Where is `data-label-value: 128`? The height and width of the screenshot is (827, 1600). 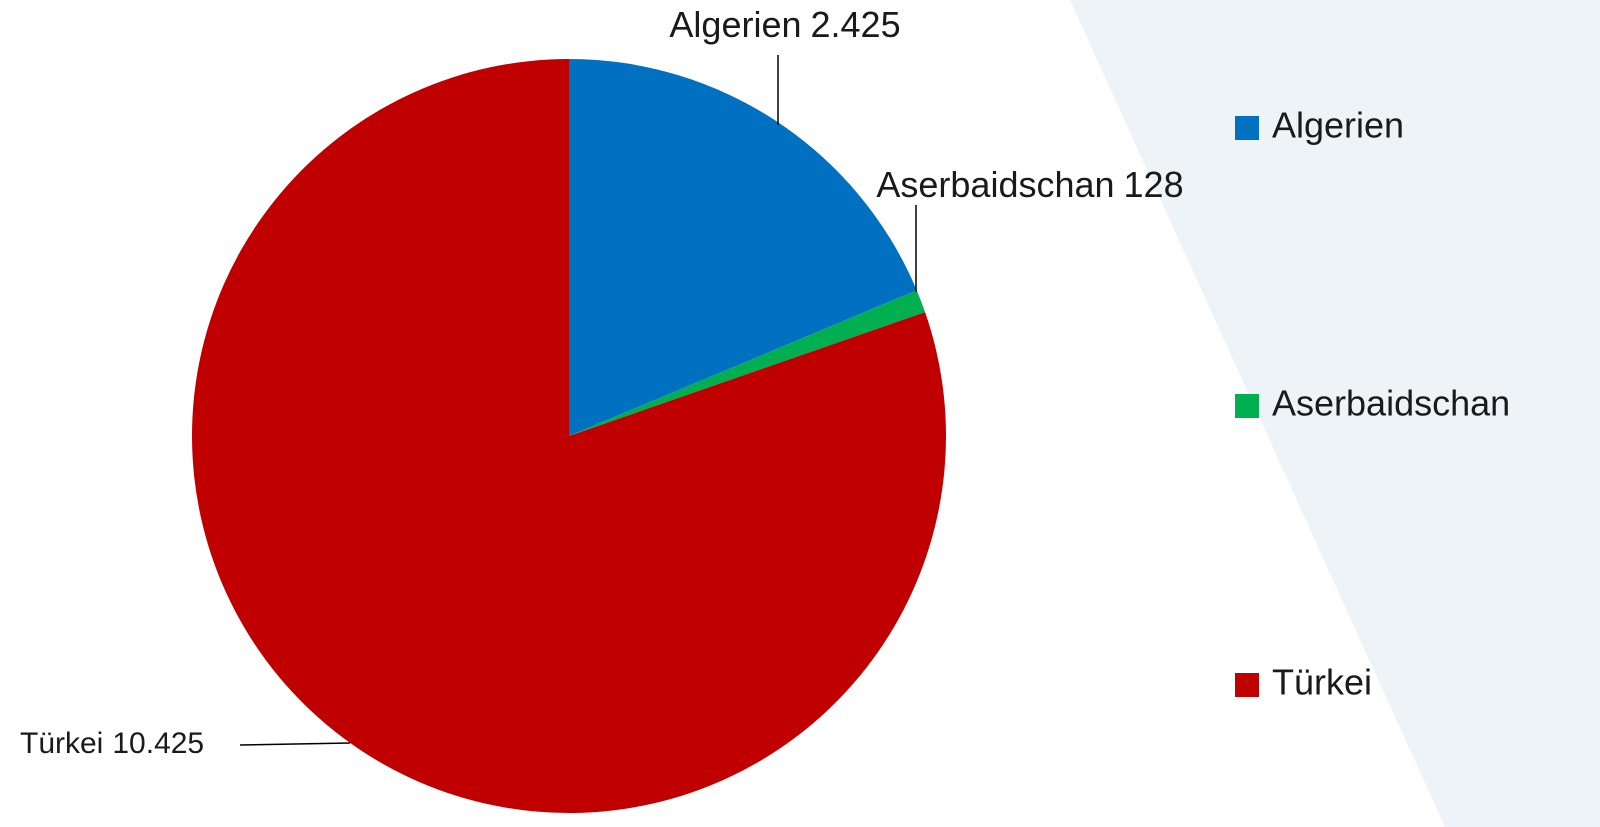
data-label-value: 128 is located at coordinates (1154, 184).